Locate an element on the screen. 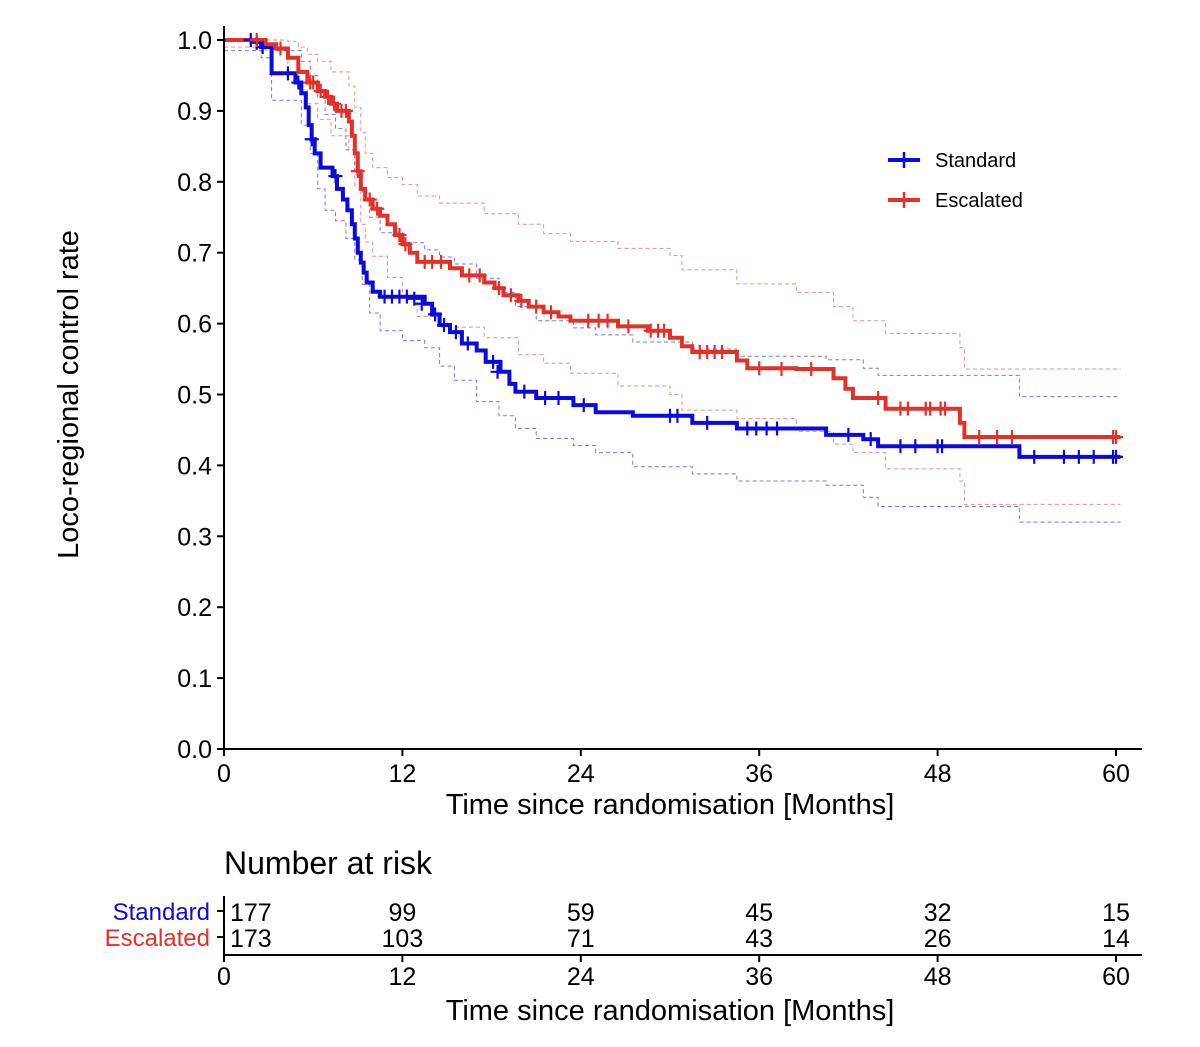  x-tick-label: 48 is located at coordinates (938, 774).